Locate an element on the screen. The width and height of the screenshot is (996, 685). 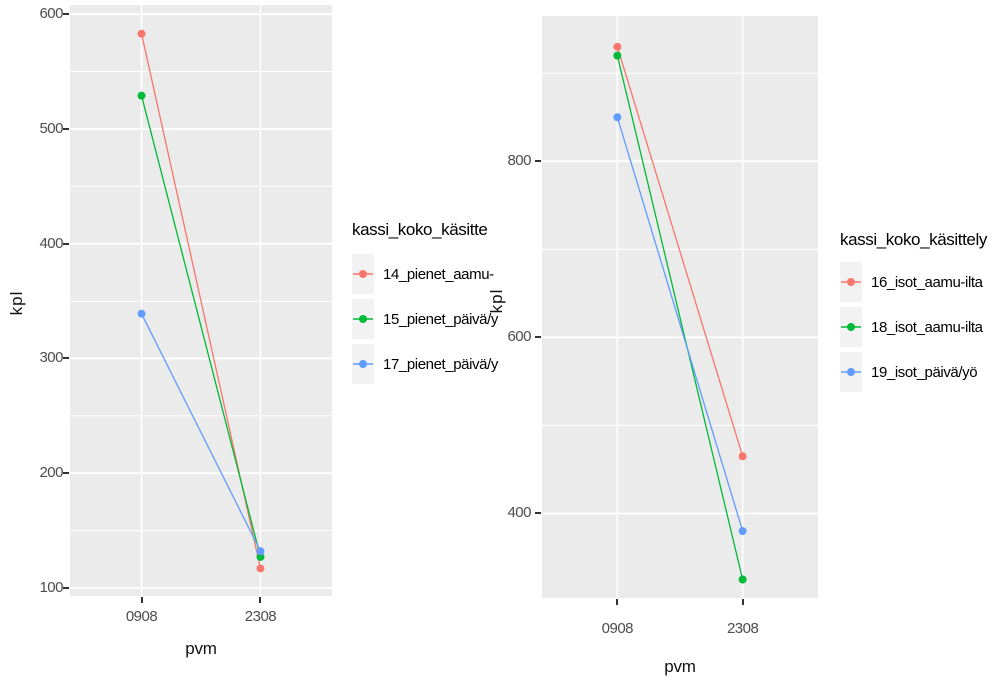
y-tick-label: 100 is located at coordinates (51, 587).